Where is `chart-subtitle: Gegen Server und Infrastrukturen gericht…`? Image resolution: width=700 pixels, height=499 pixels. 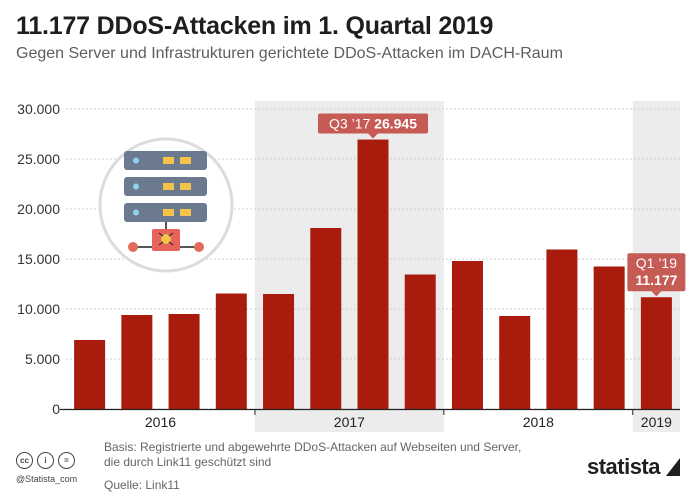
chart-subtitle: Gegen Server und Infrastrukturen gericht… is located at coordinates (289, 53).